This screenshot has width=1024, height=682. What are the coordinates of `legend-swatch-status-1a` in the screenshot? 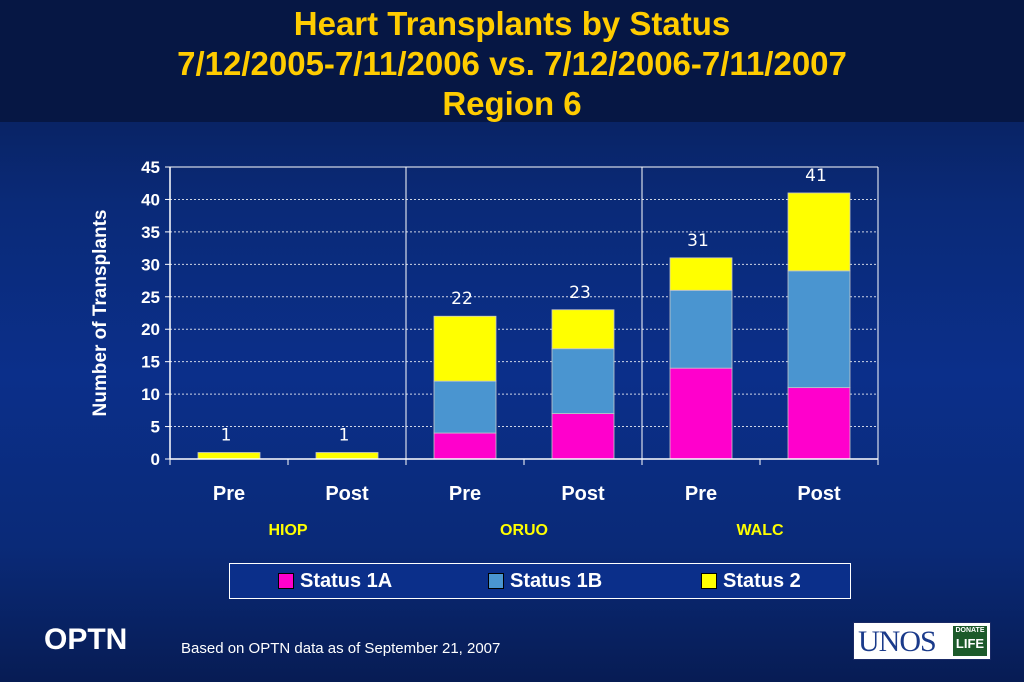 It's located at (286, 581).